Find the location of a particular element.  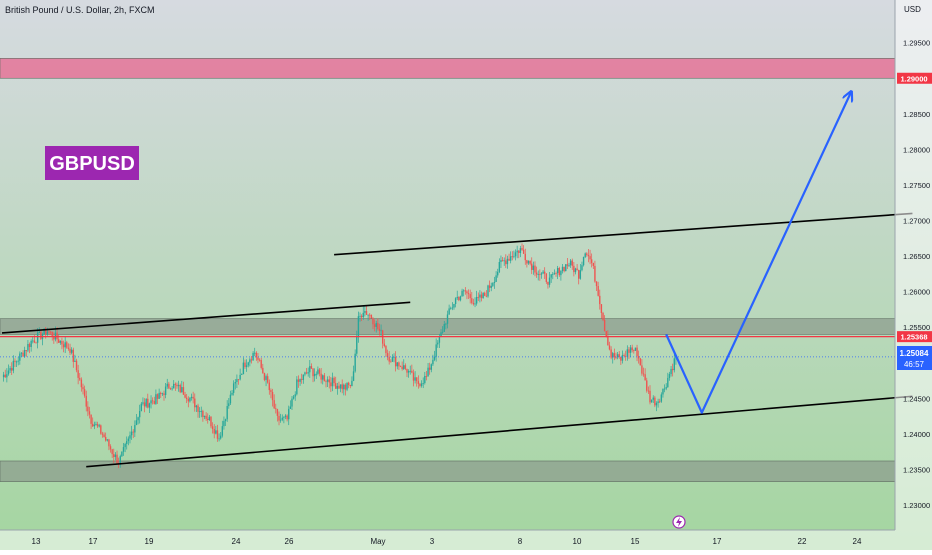

price-tick-label: 1.24000 is located at coordinates (916, 434).